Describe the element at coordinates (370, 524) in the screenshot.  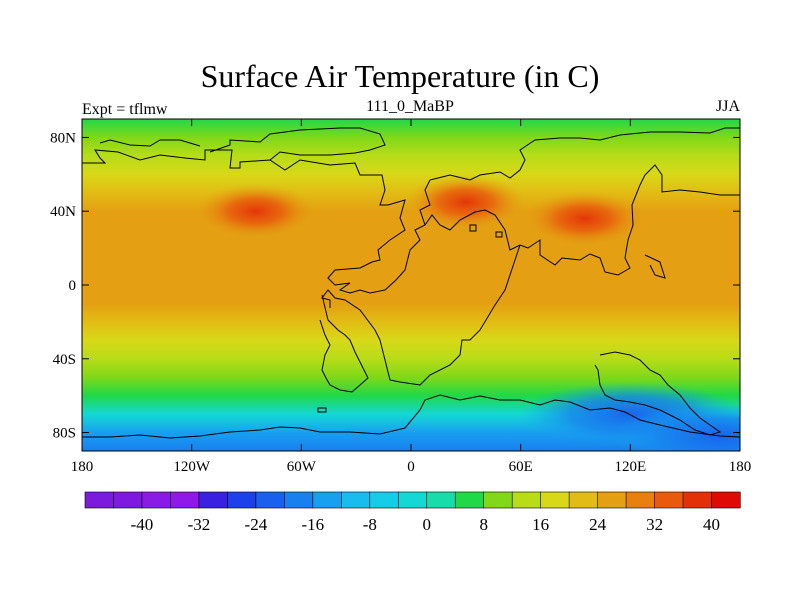
I see `colorbar-label: -8` at that location.